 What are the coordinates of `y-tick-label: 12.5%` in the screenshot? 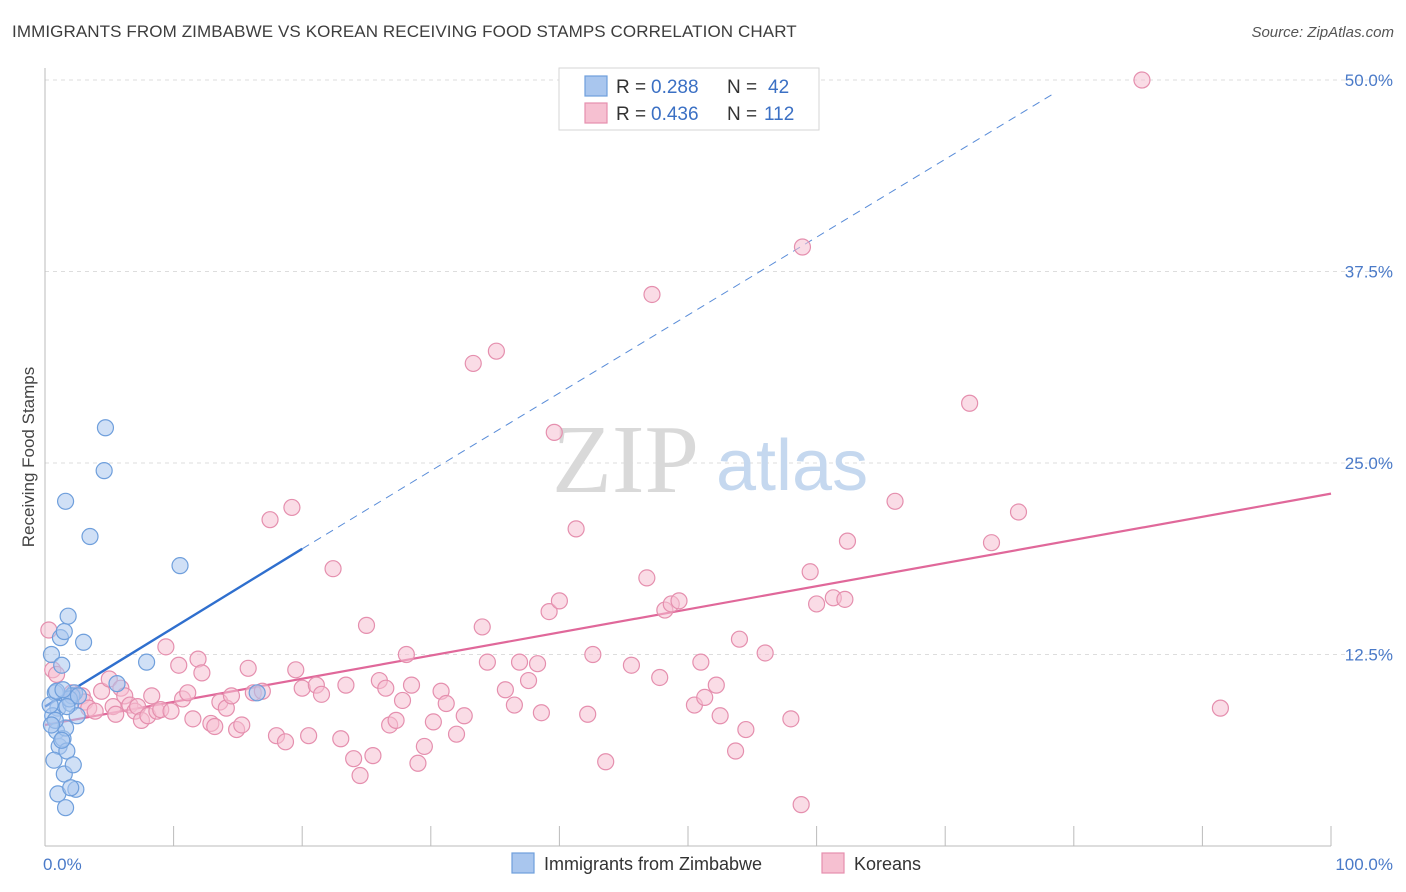 It's located at (1369, 655).